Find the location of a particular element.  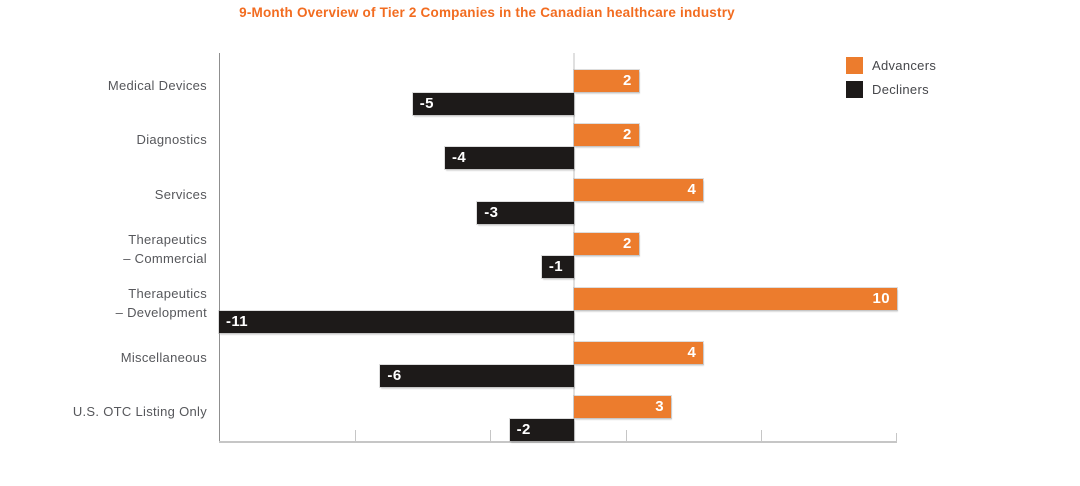

advancers-swatch-icon is located at coordinates (854, 65).